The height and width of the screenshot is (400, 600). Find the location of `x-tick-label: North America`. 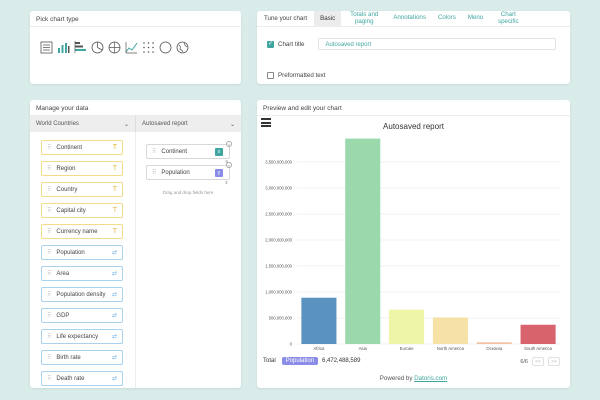

x-tick-label: North America is located at coordinates (451, 348).